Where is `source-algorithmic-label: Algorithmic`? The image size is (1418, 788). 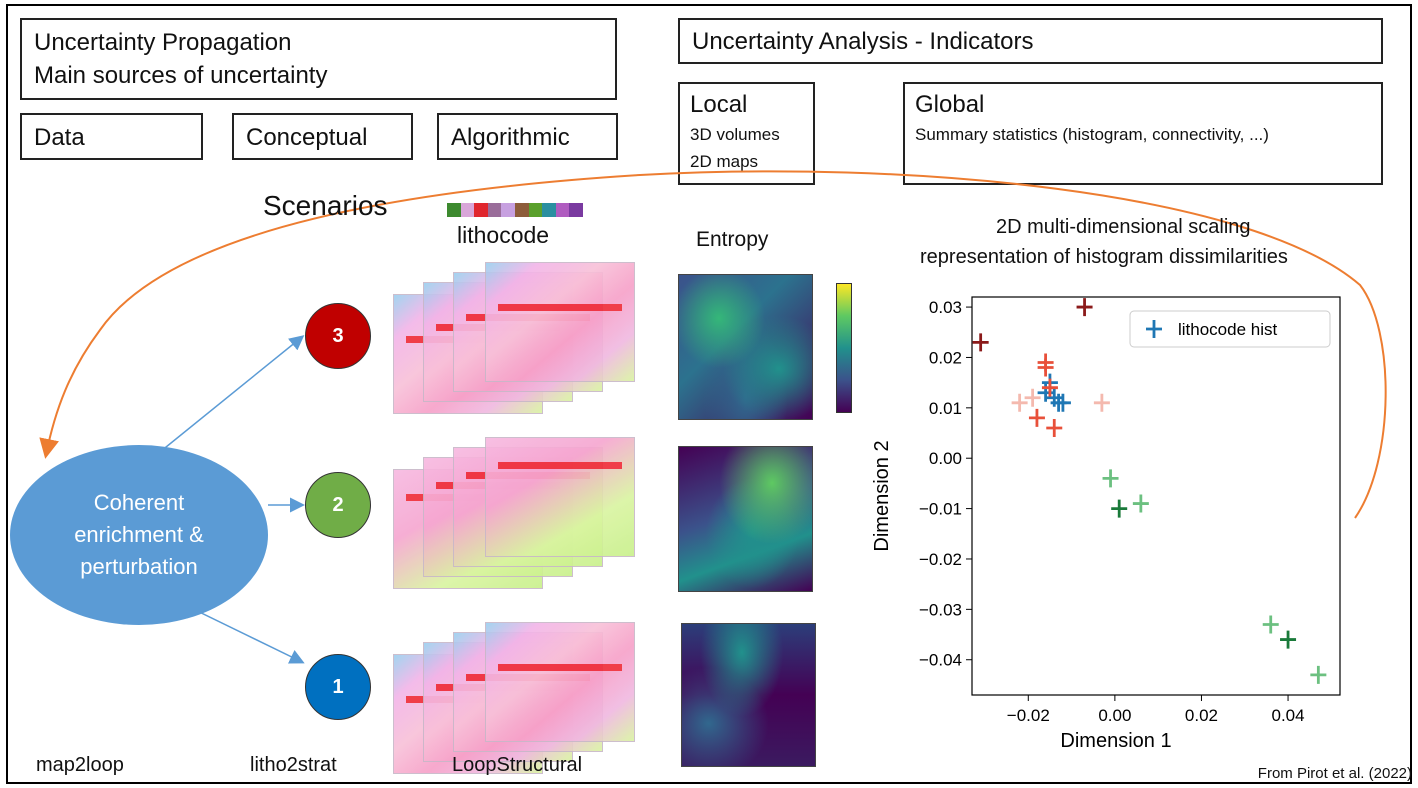
source-algorithmic-label: Algorithmic is located at coordinates (510, 137).